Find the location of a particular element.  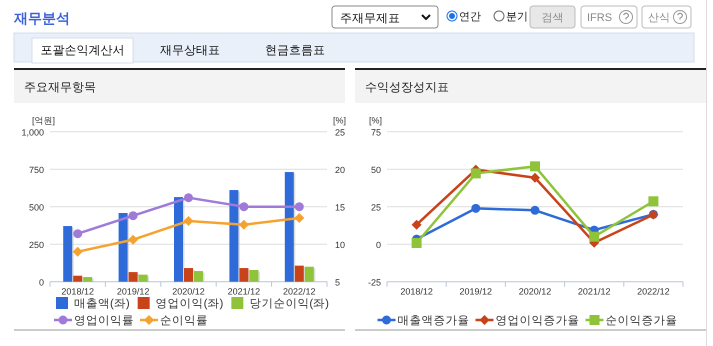

y2-tick-label: 20 is located at coordinates (340, 170).